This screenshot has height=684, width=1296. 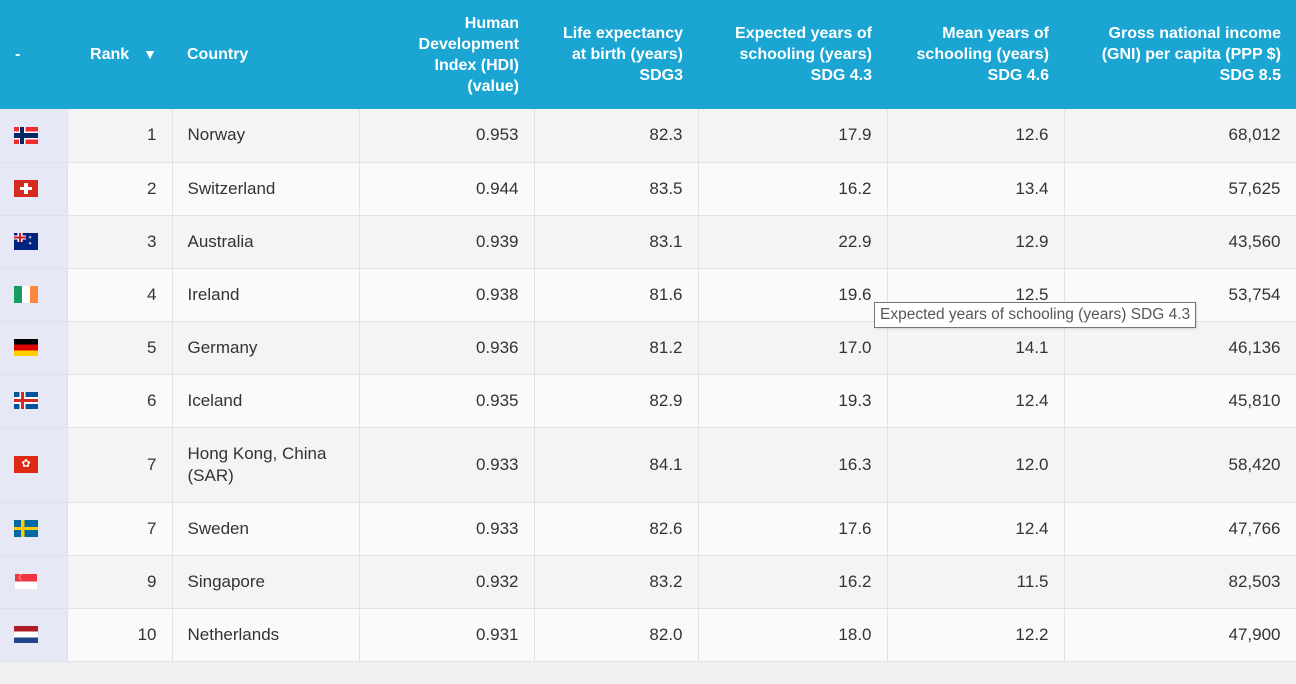 I want to click on hdi-cell: 0.944, so click(x=447, y=189).